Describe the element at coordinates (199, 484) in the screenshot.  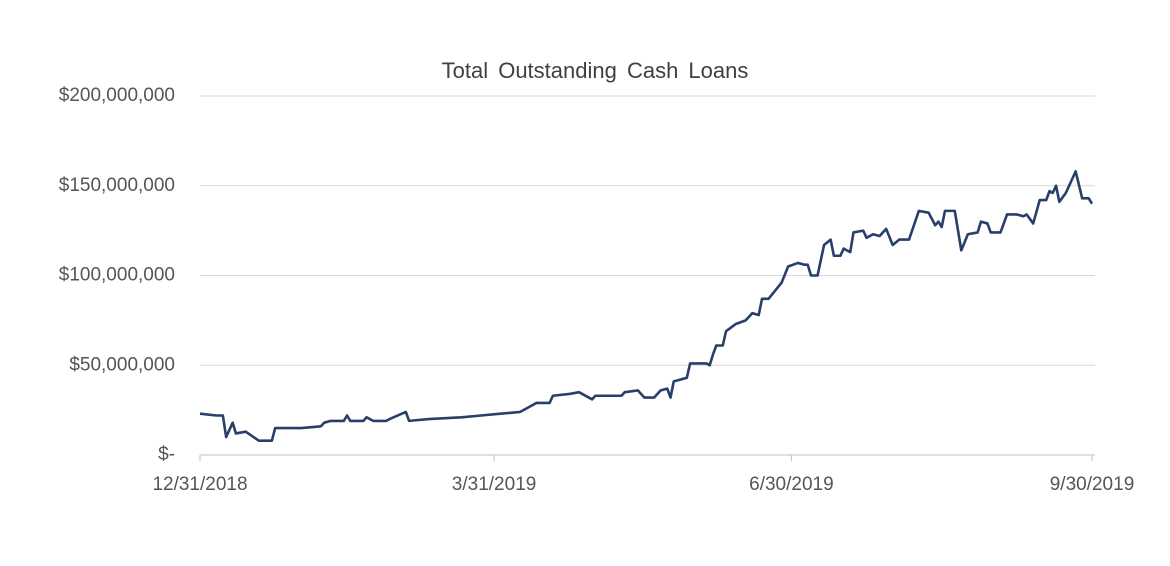
I see `x-tick-label: 12/31/2018` at that location.